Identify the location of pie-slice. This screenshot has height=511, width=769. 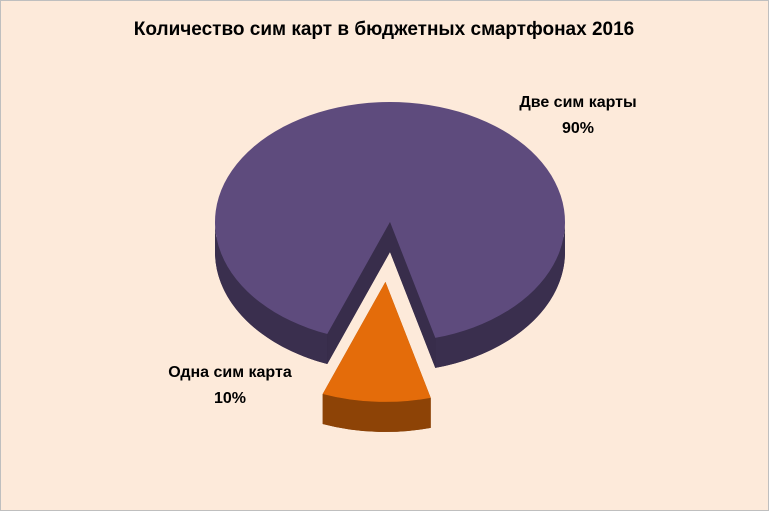
(376, 341).